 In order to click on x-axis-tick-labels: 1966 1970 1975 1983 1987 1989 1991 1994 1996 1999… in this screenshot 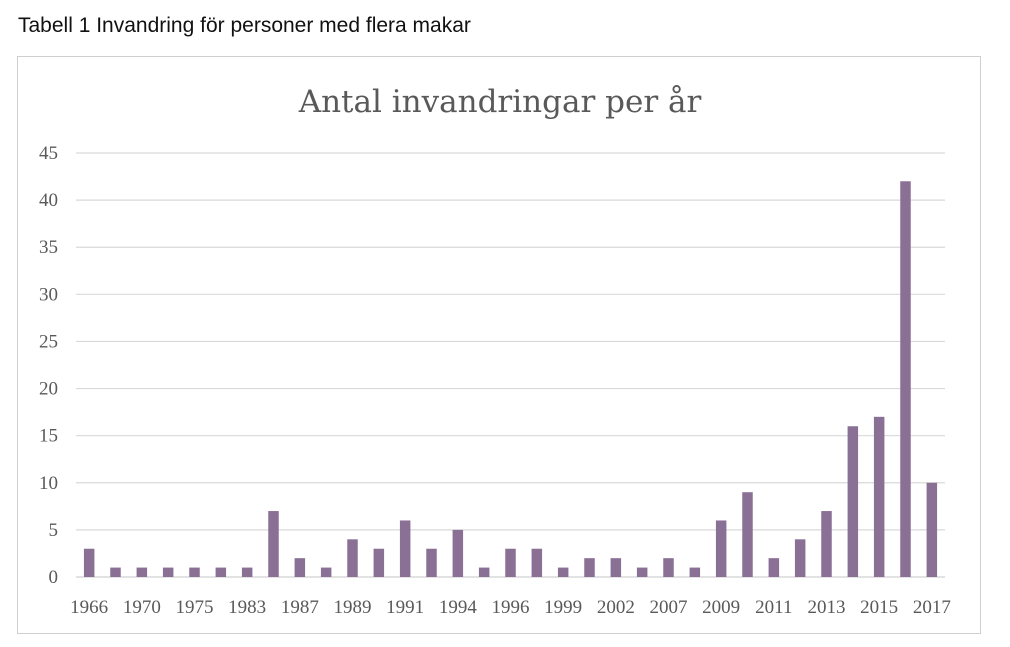, I will do `click(510, 607)`.